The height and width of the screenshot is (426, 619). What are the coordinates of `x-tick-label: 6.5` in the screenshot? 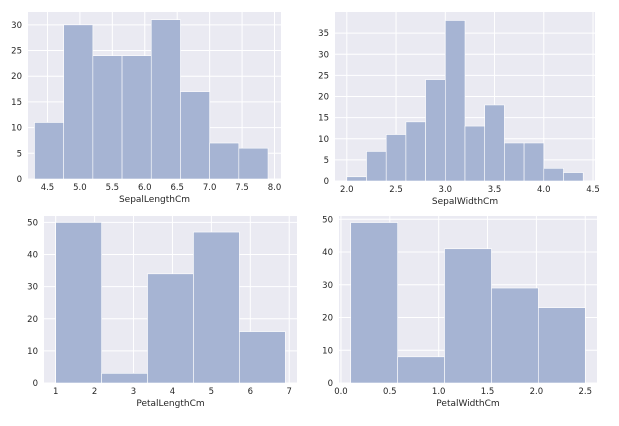 It's located at (177, 188).